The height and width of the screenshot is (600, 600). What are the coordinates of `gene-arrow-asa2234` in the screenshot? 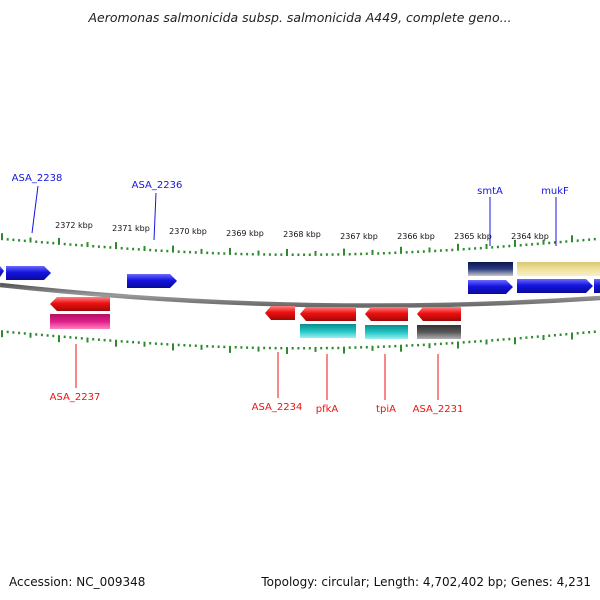 It's located at (280, 313).